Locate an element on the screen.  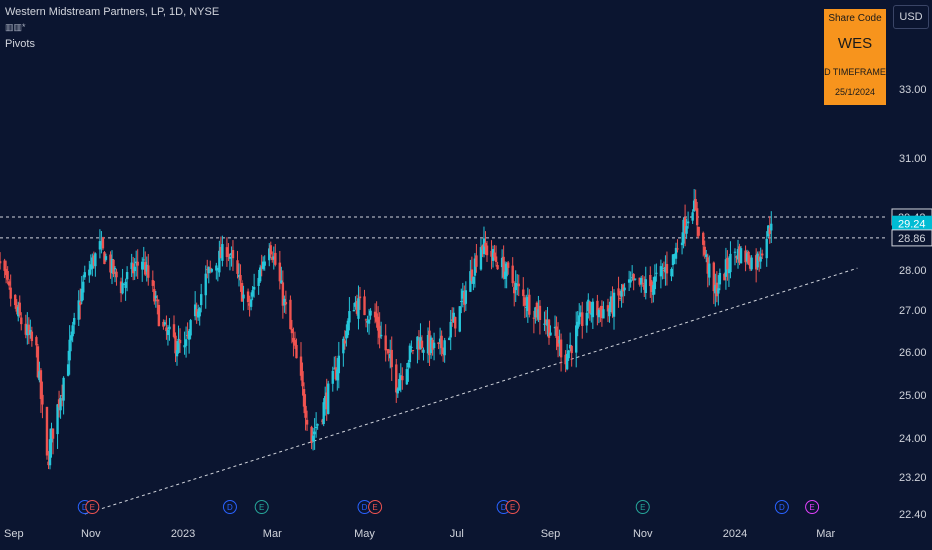
y-tick-label: 33.00 is located at coordinates (913, 90).